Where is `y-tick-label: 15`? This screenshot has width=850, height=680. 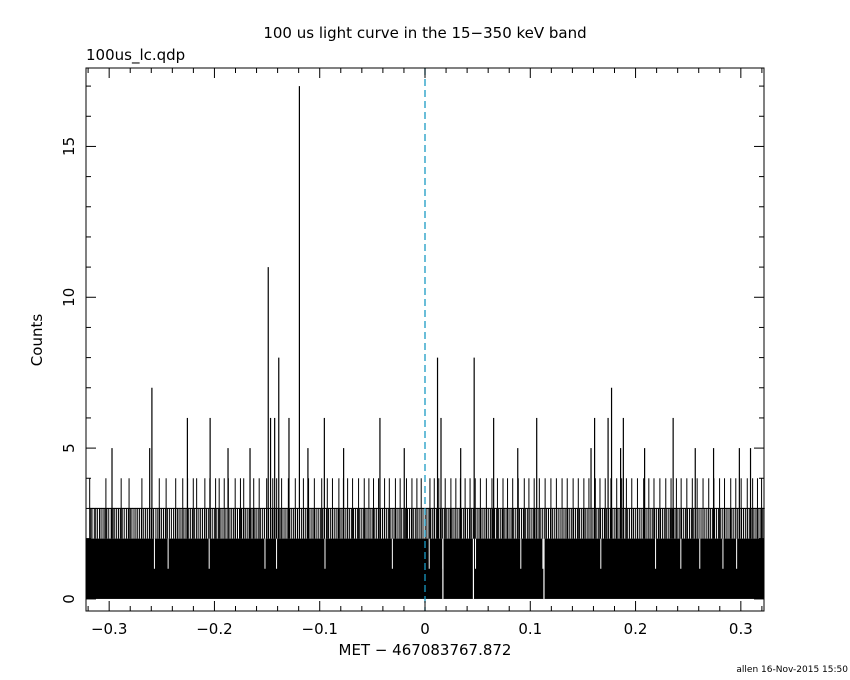
y-tick-label: 15 is located at coordinates (69, 146).